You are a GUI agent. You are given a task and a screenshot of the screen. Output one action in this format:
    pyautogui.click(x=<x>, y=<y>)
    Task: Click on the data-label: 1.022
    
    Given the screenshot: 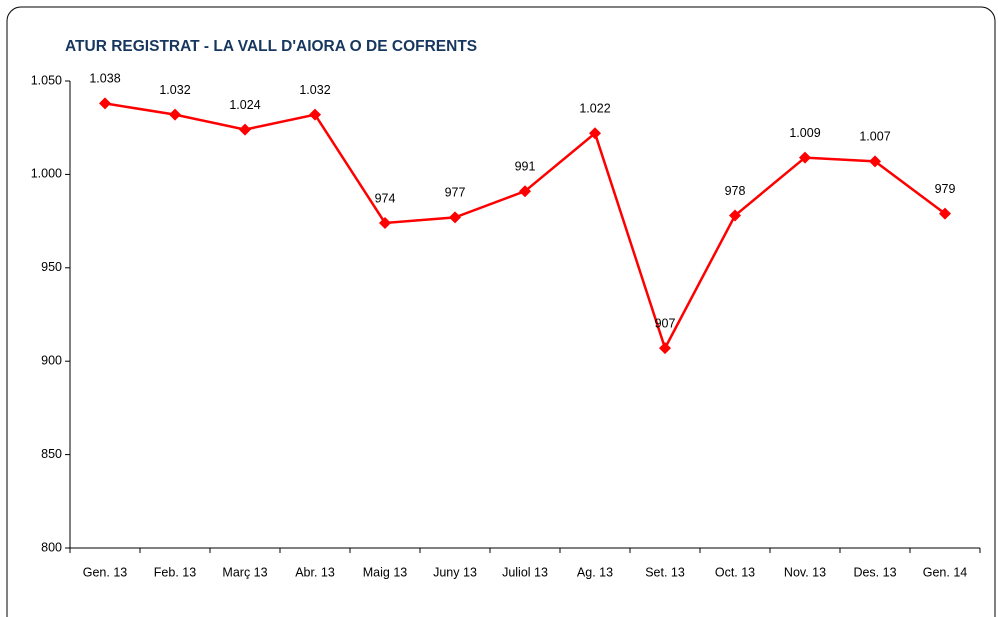 What is the action you would take?
    pyautogui.click(x=594, y=109)
    